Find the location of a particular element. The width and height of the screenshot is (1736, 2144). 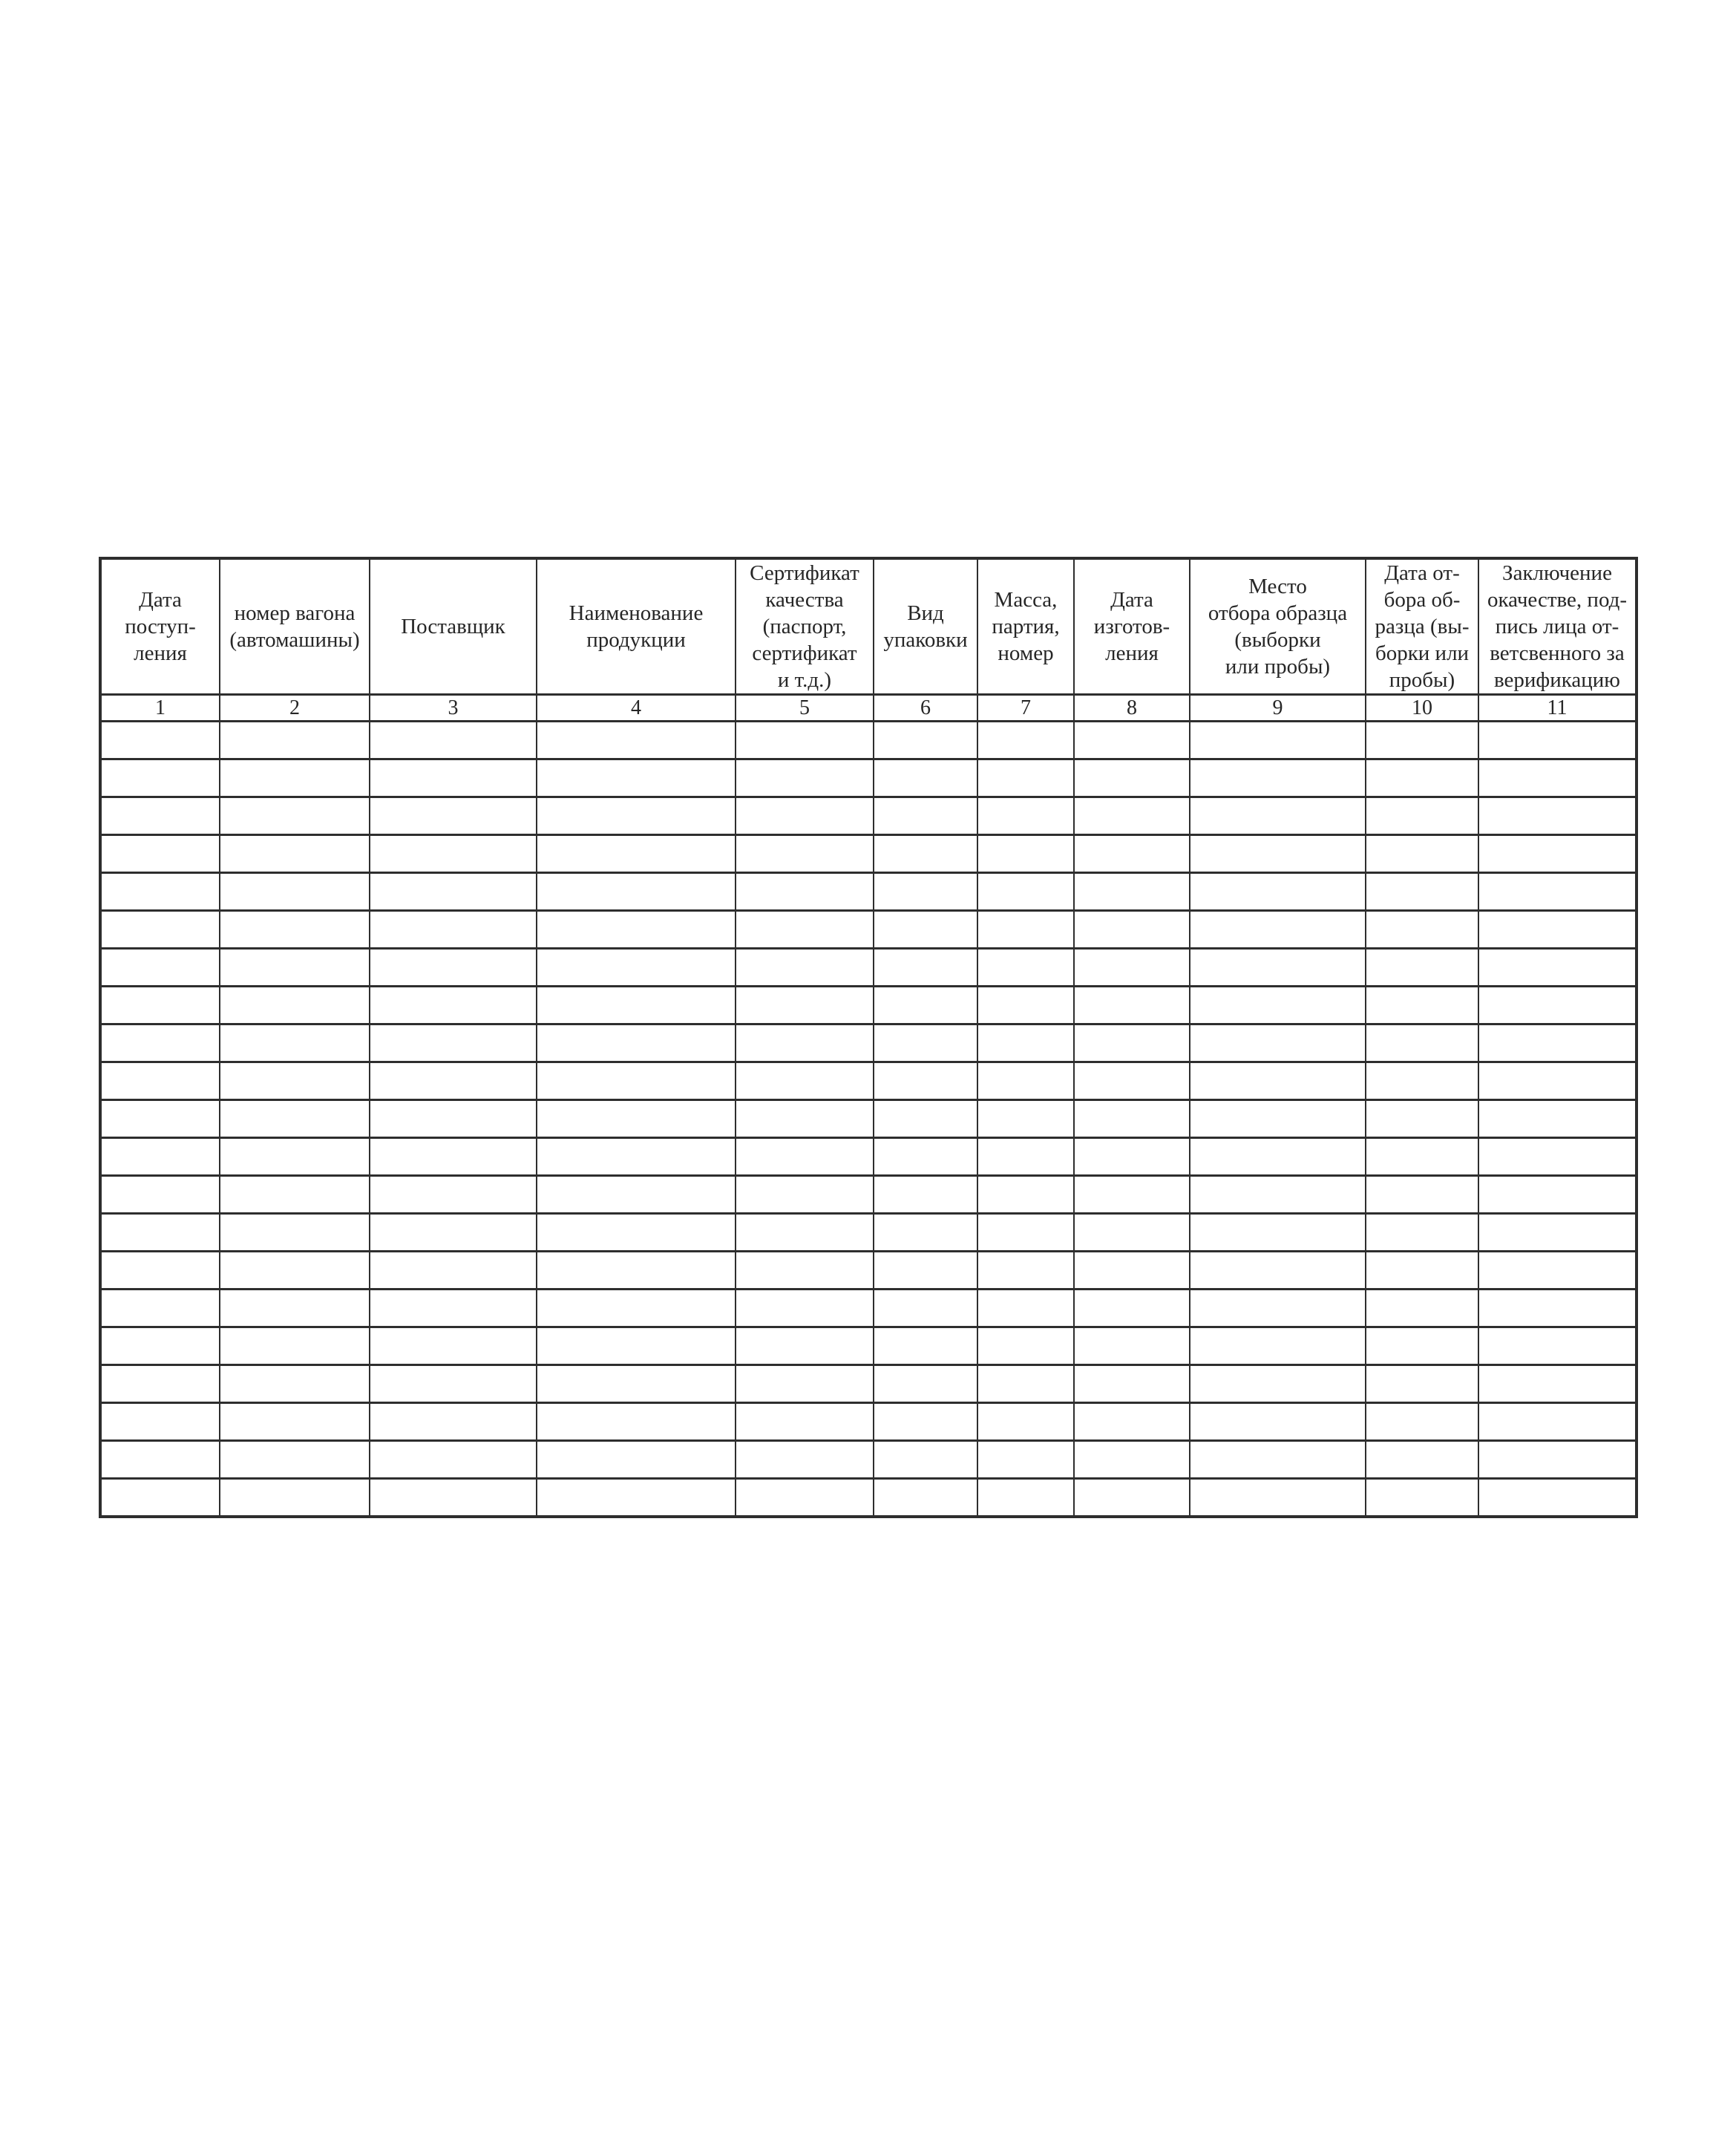

header-supplier: Поставщик is located at coordinates (453, 626).